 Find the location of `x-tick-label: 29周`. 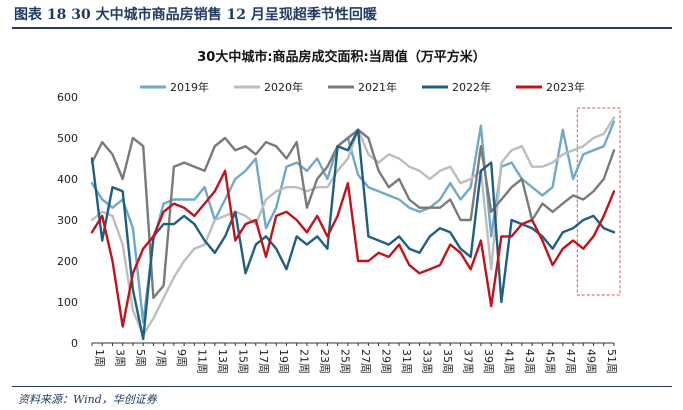

x-tick-label: 29周 is located at coordinates (386, 361).